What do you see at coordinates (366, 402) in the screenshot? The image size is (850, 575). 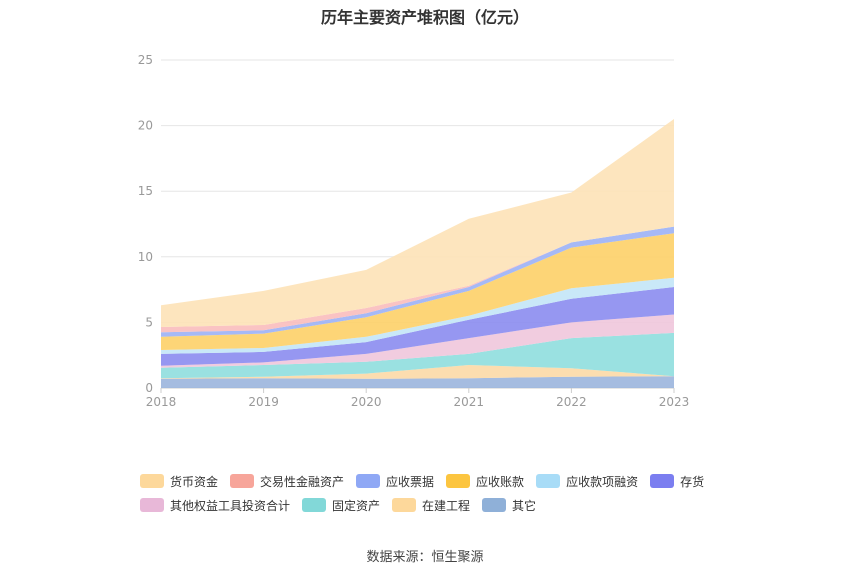 I see `x-tick-label: 2020` at bounding box center [366, 402].